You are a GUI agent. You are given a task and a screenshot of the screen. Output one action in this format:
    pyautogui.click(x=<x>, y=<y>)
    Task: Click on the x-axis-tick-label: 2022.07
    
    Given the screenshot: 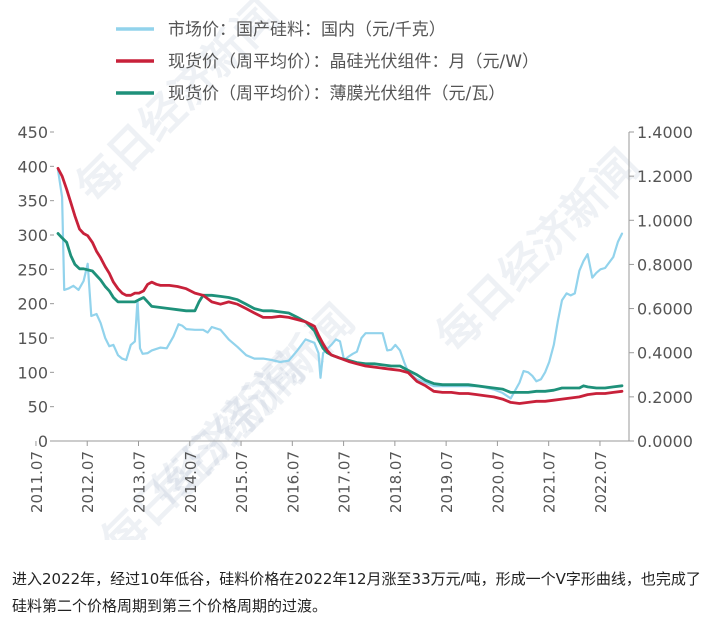 What is the action you would take?
    pyautogui.click(x=601, y=482)
    